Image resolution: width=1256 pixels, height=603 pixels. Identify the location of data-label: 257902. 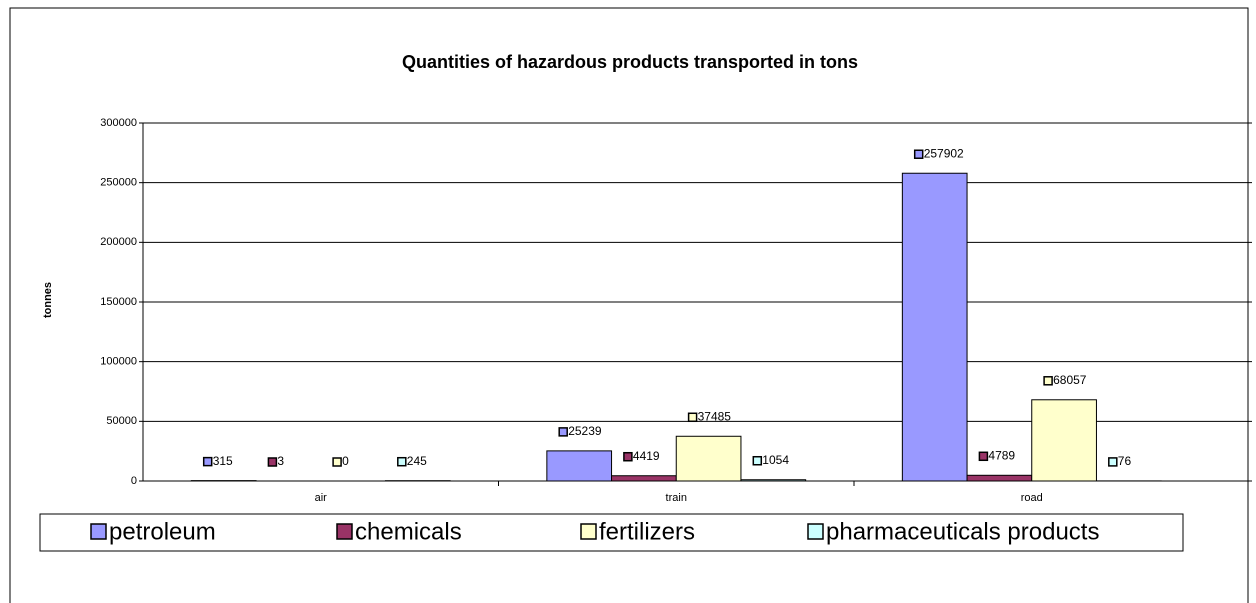
(944, 153).